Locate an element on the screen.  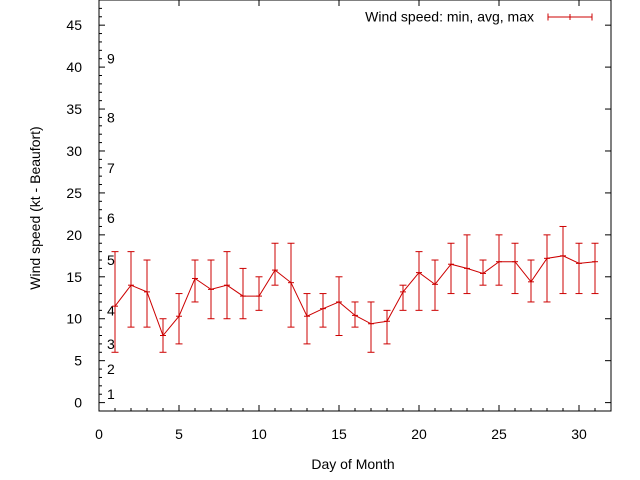
beaufort-label: 8 is located at coordinates (111, 117).